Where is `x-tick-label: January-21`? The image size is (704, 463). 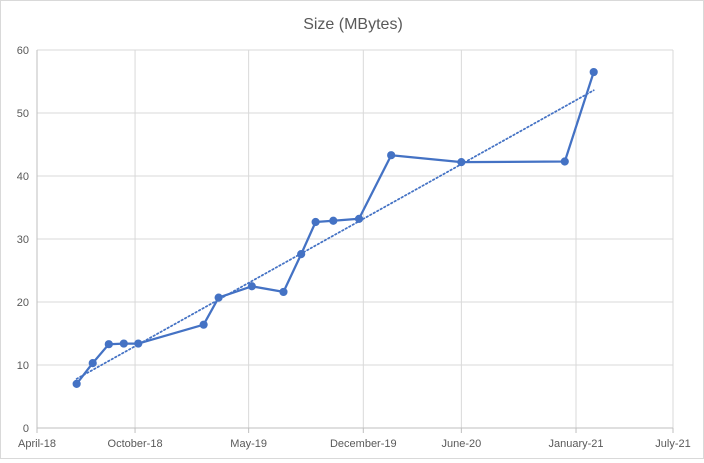 x-tick-label: January-21 is located at coordinates (575, 444).